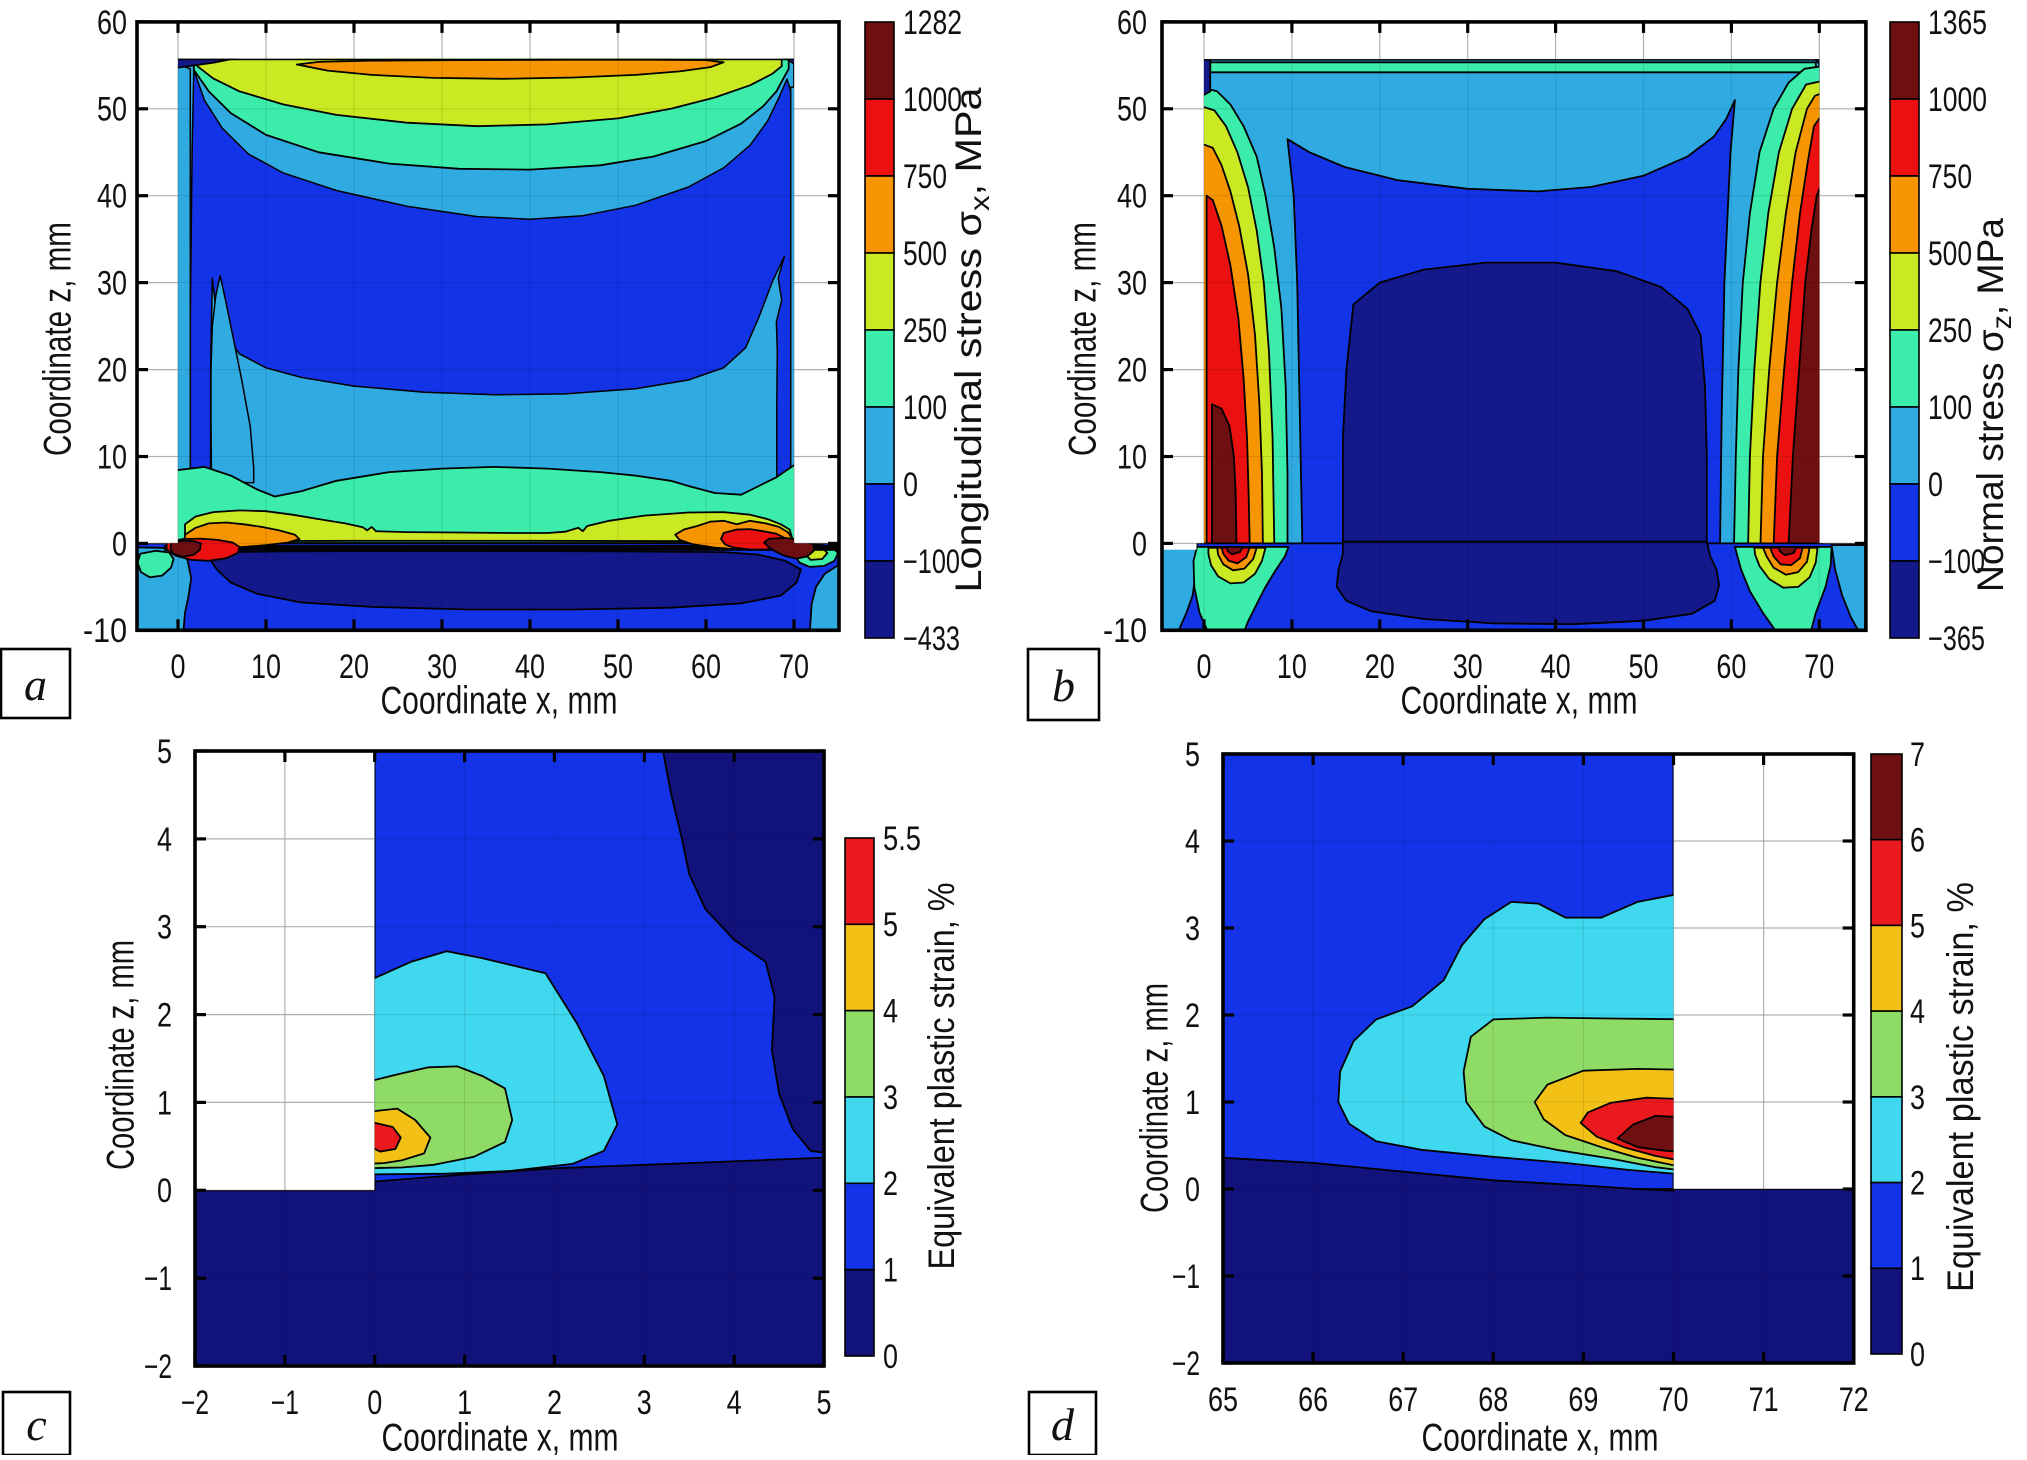 The width and height of the screenshot is (2027, 1460). I want to click on svg-text: 69, so click(1583, 1400).